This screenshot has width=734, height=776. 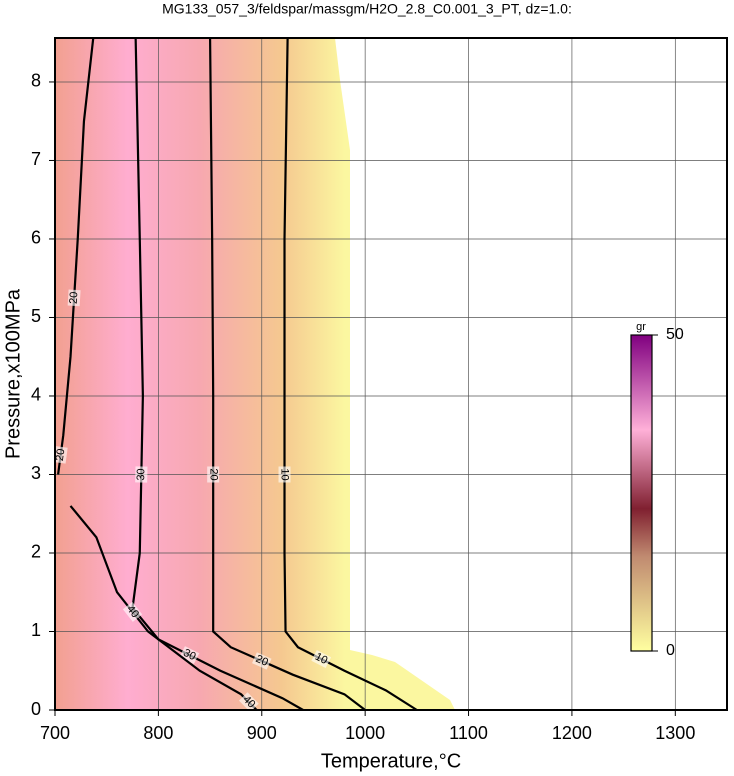 What do you see at coordinates (670, 650) in the screenshot?
I see `colorbar-tick-label: 0` at bounding box center [670, 650].